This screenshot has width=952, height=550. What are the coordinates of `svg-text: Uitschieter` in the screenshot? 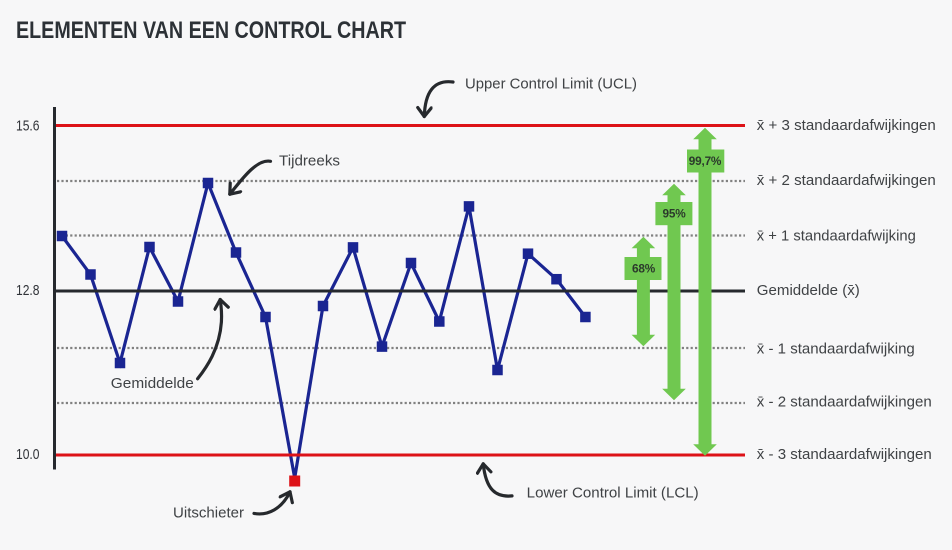 It's located at (208, 514).